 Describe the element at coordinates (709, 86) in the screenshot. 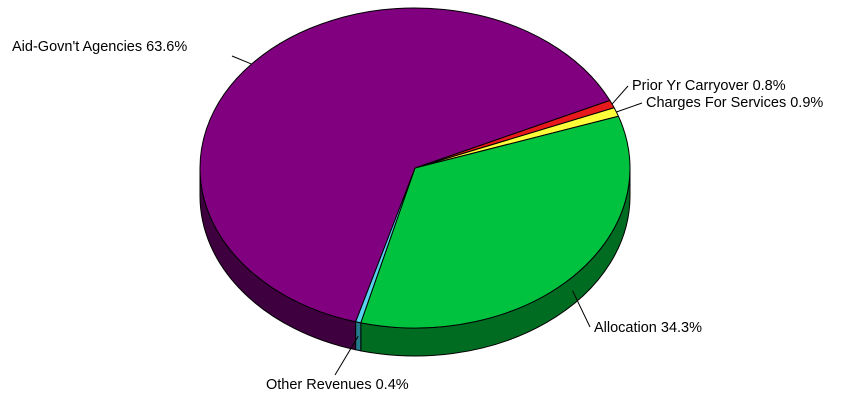

I see `slice-label-prior-yr-carryover: Prior Yr Carryover 0.8%` at that location.